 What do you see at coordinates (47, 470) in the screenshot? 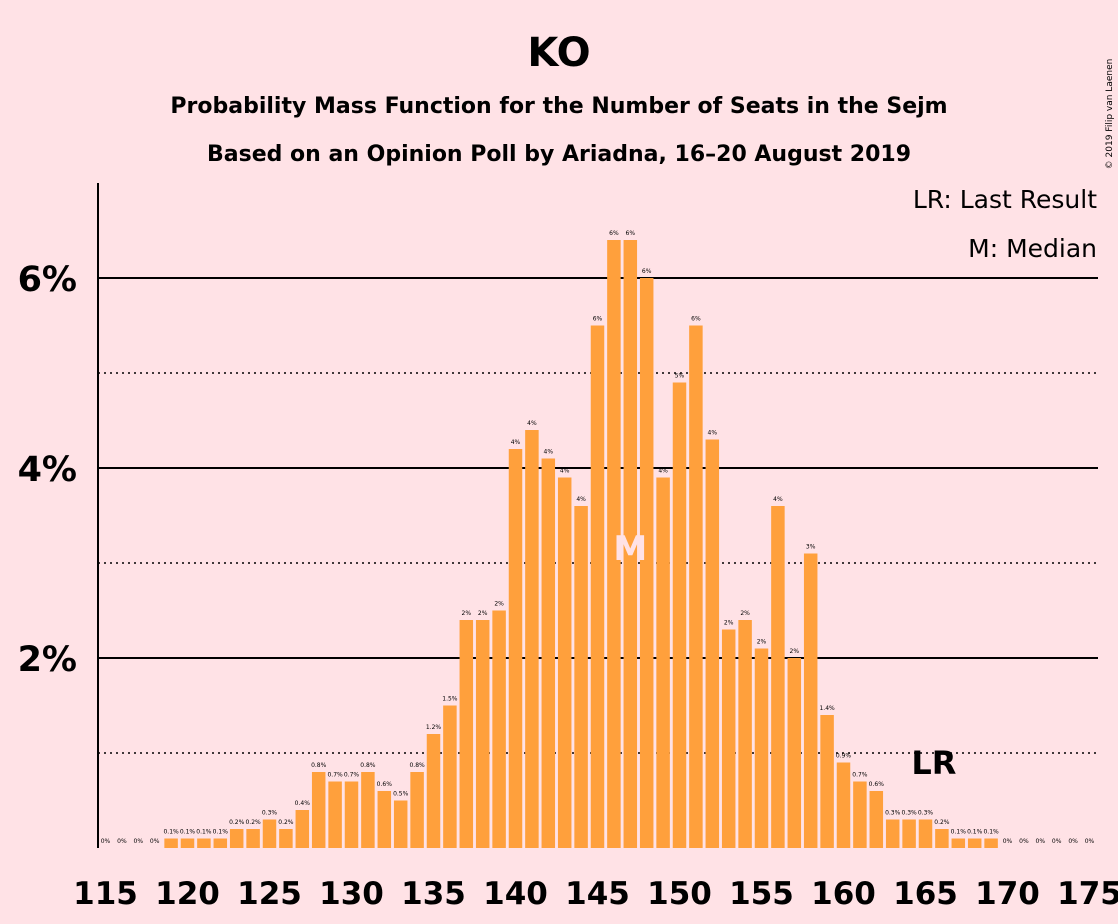
I see `y-tick-label-4: 4%` at bounding box center [47, 470].